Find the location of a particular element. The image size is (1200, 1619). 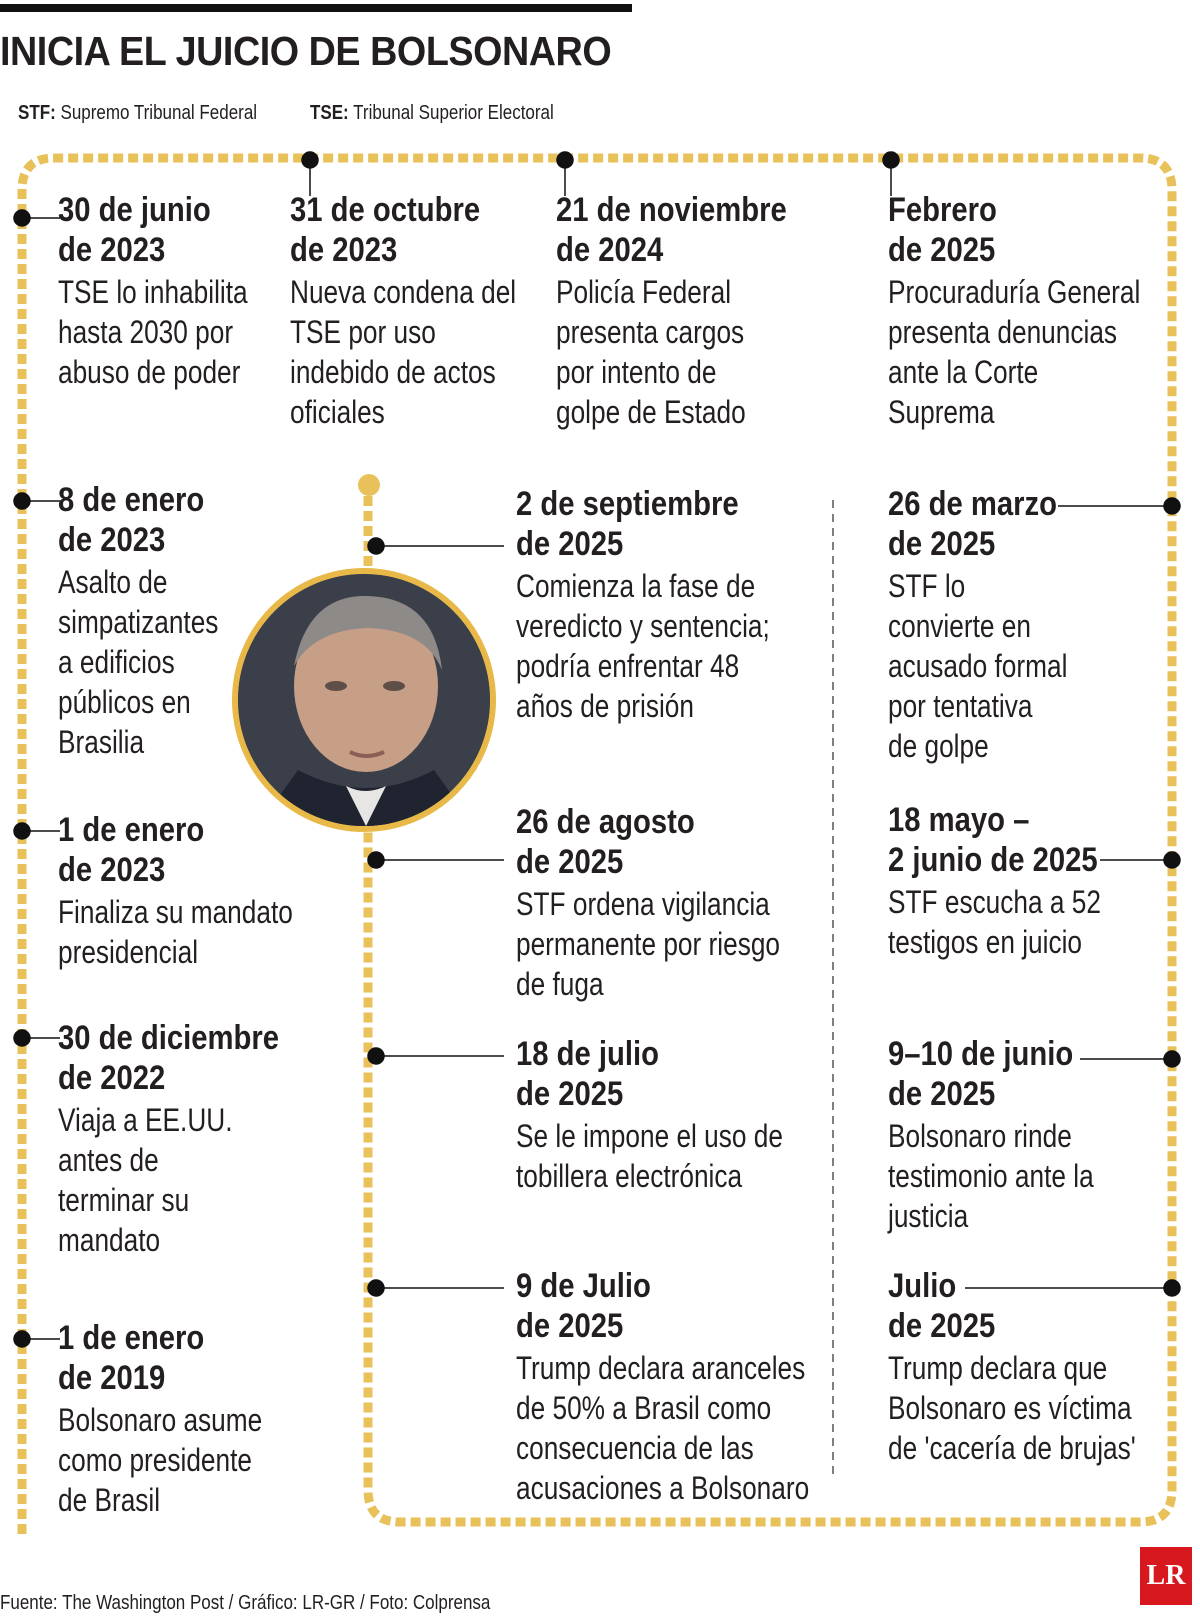

event-date: Julio de 2025 is located at coordinates (942, 1306).